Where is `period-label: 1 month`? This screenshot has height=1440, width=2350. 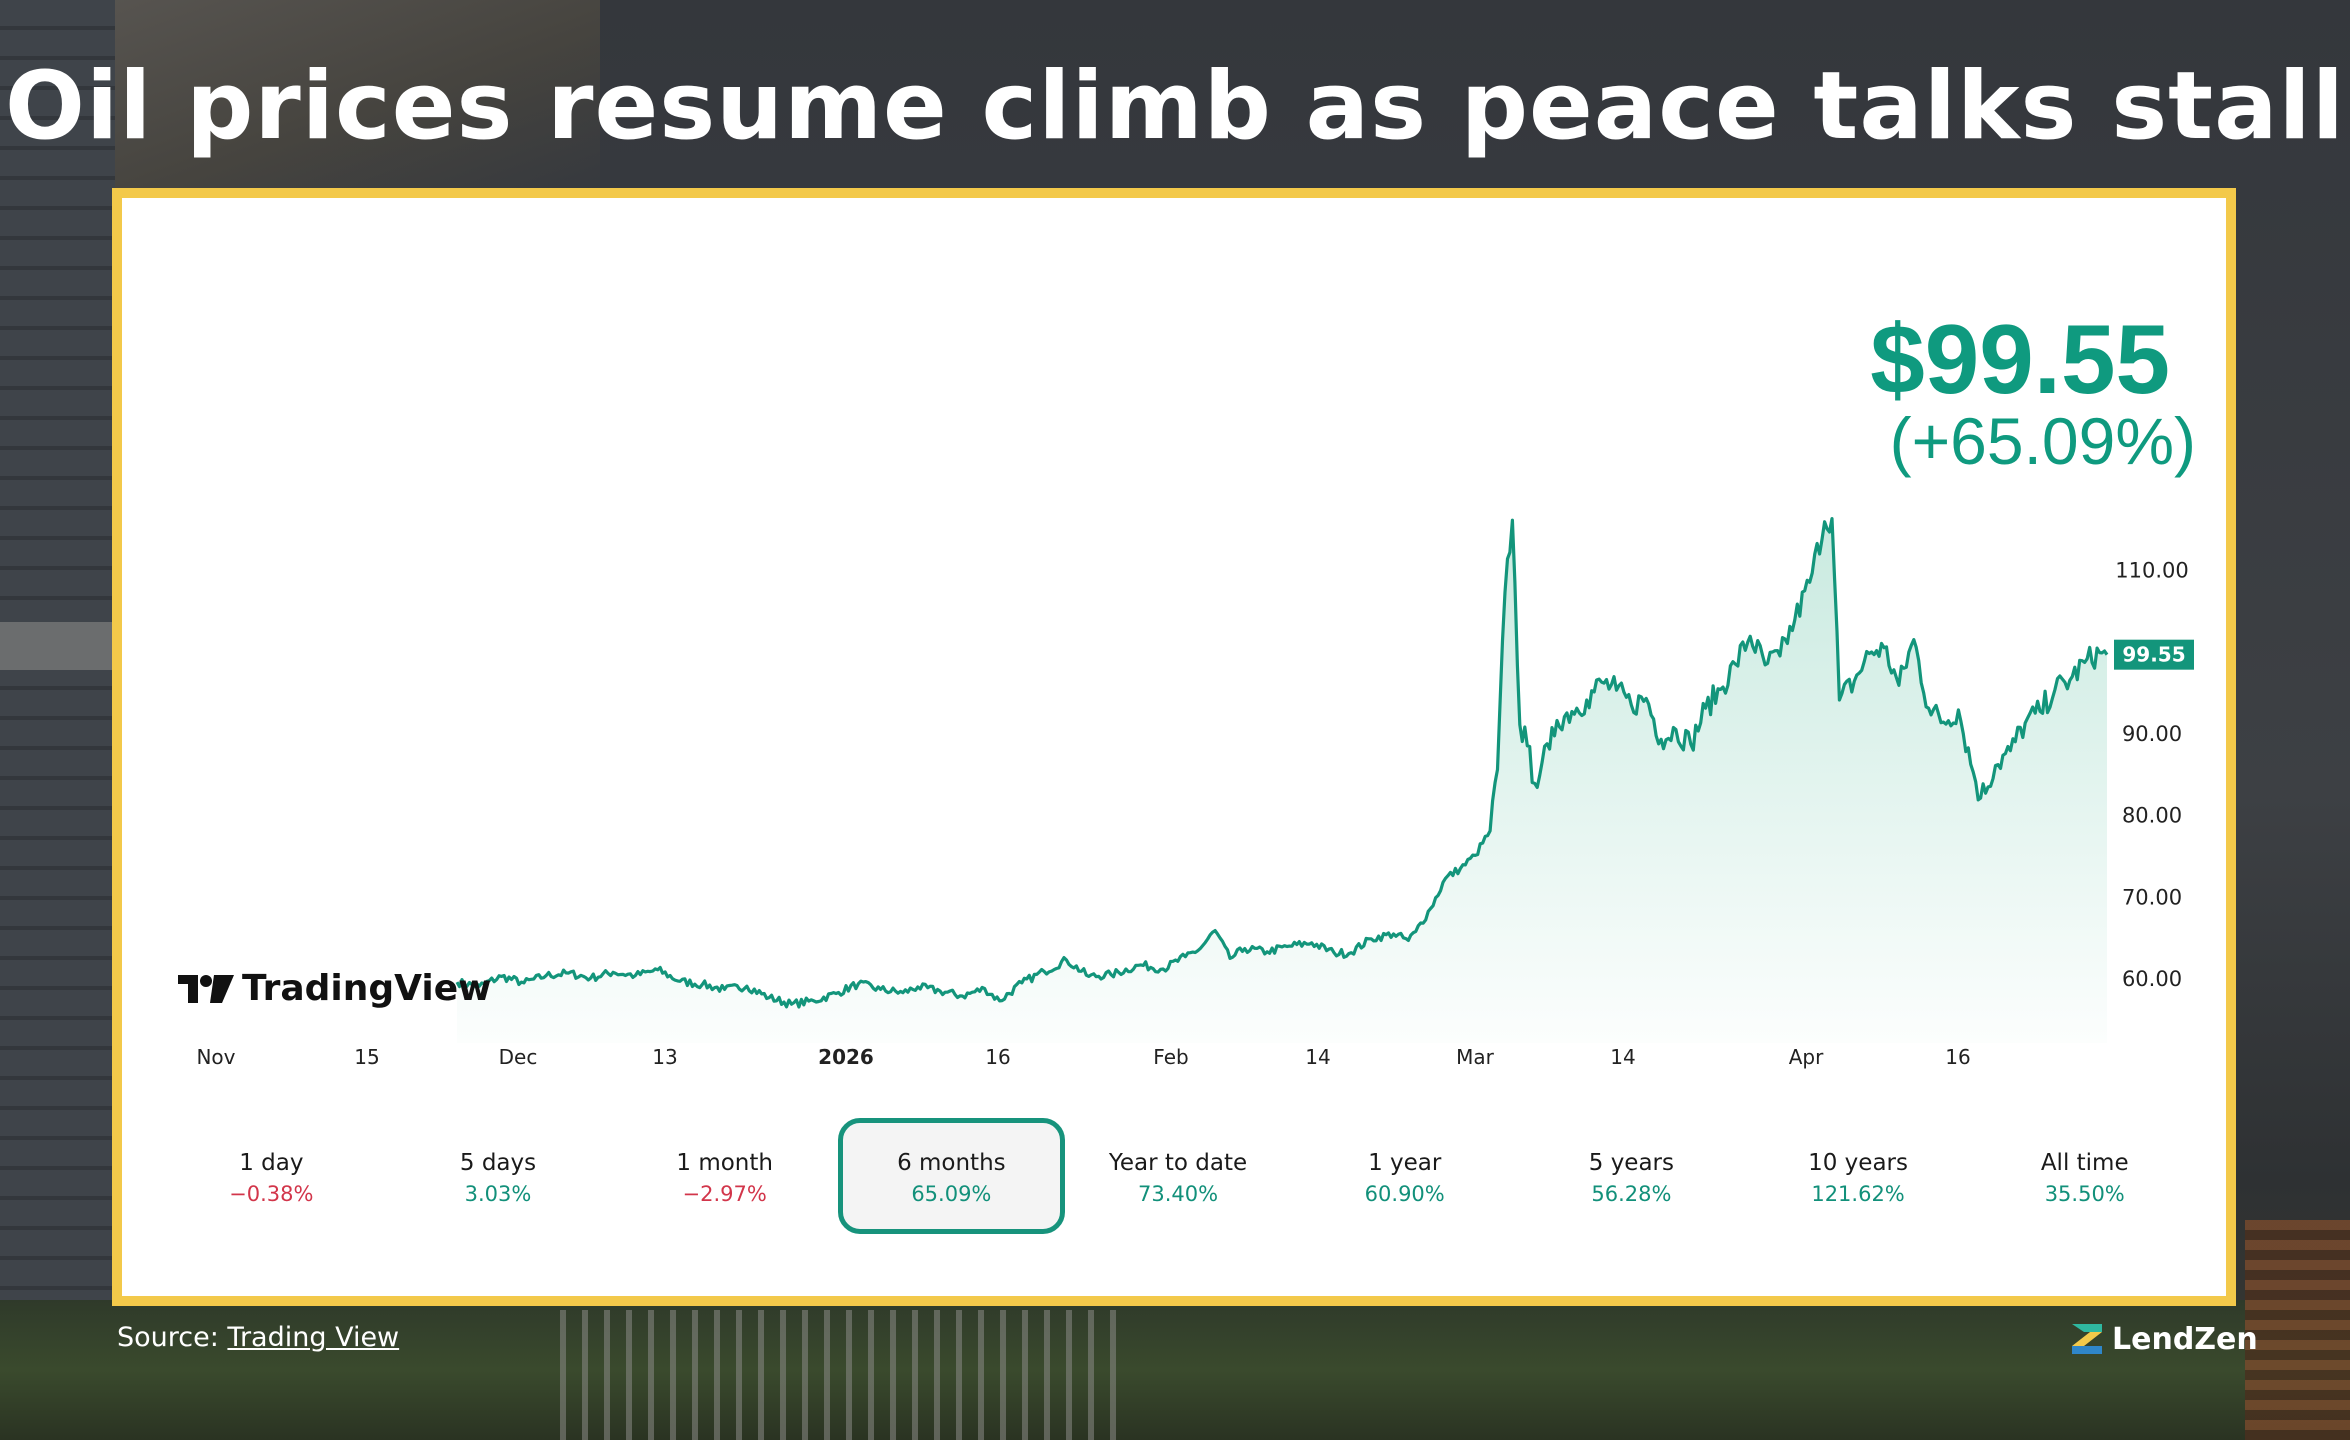 period-label: 1 month is located at coordinates (724, 1163).